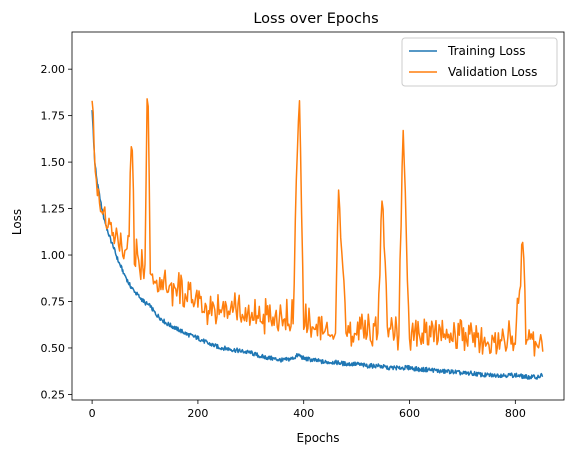 Image resolution: width=576 pixels, height=455 pixels. What do you see at coordinates (197, 413) in the screenshot?
I see `x-tick-label: 200` at bounding box center [197, 413].